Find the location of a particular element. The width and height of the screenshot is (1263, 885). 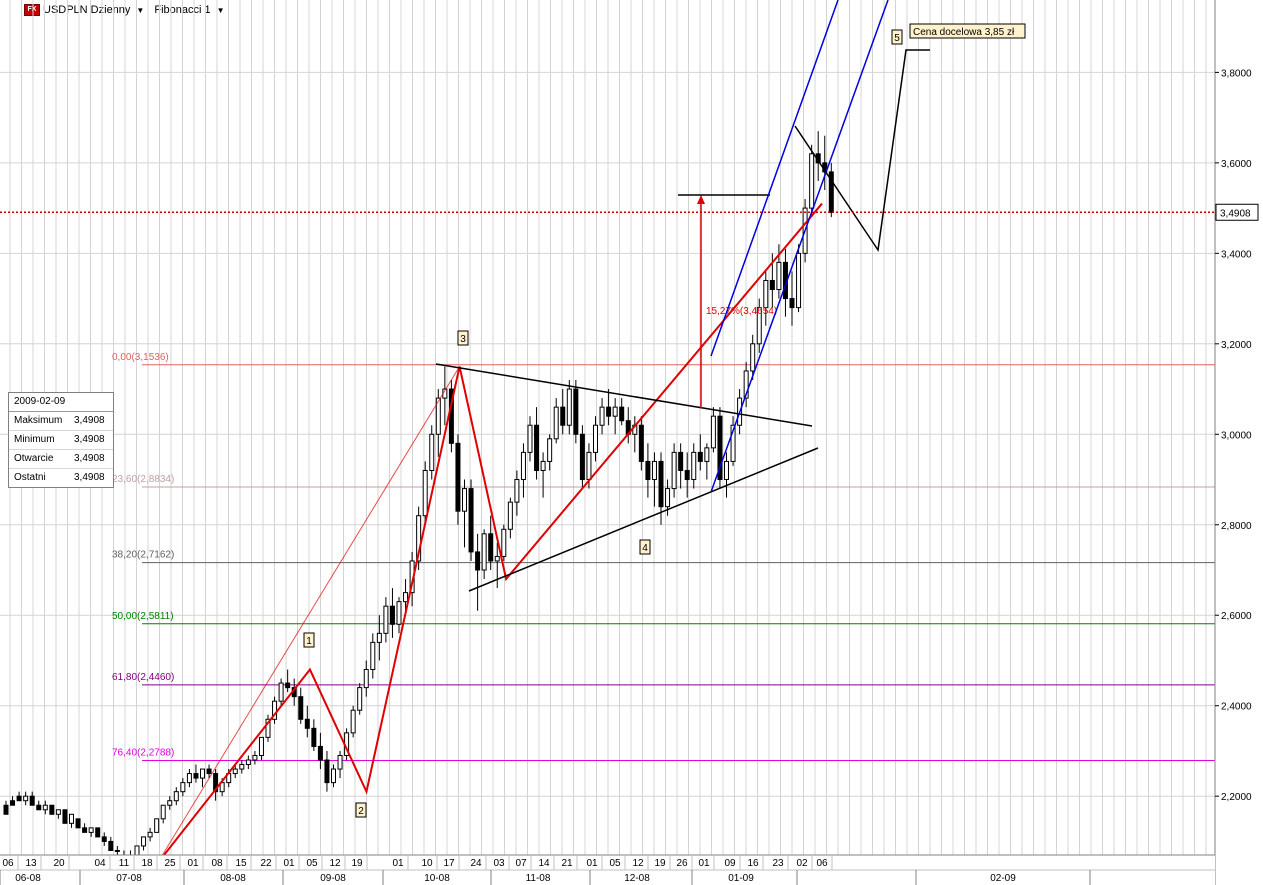

info-label: Minimum is located at coordinates (34, 439).